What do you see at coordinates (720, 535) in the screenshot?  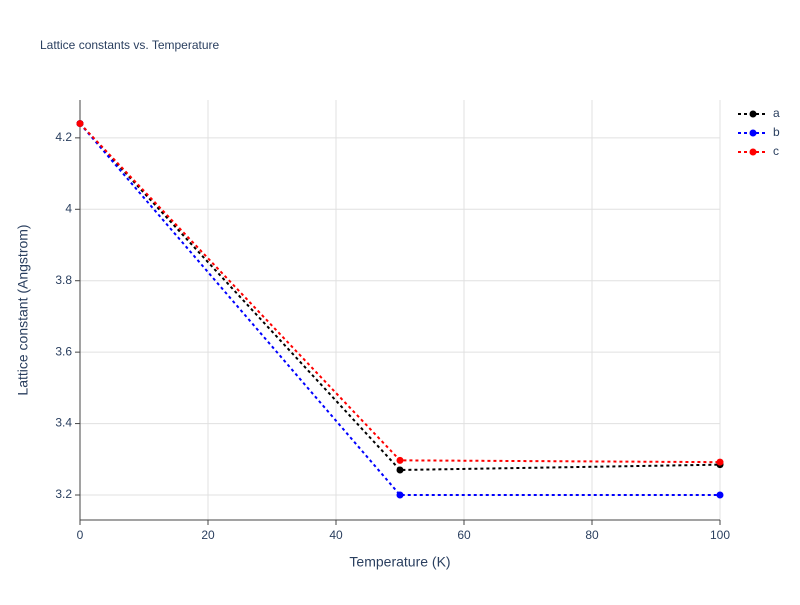 I see `x-tick-label: 100` at bounding box center [720, 535].